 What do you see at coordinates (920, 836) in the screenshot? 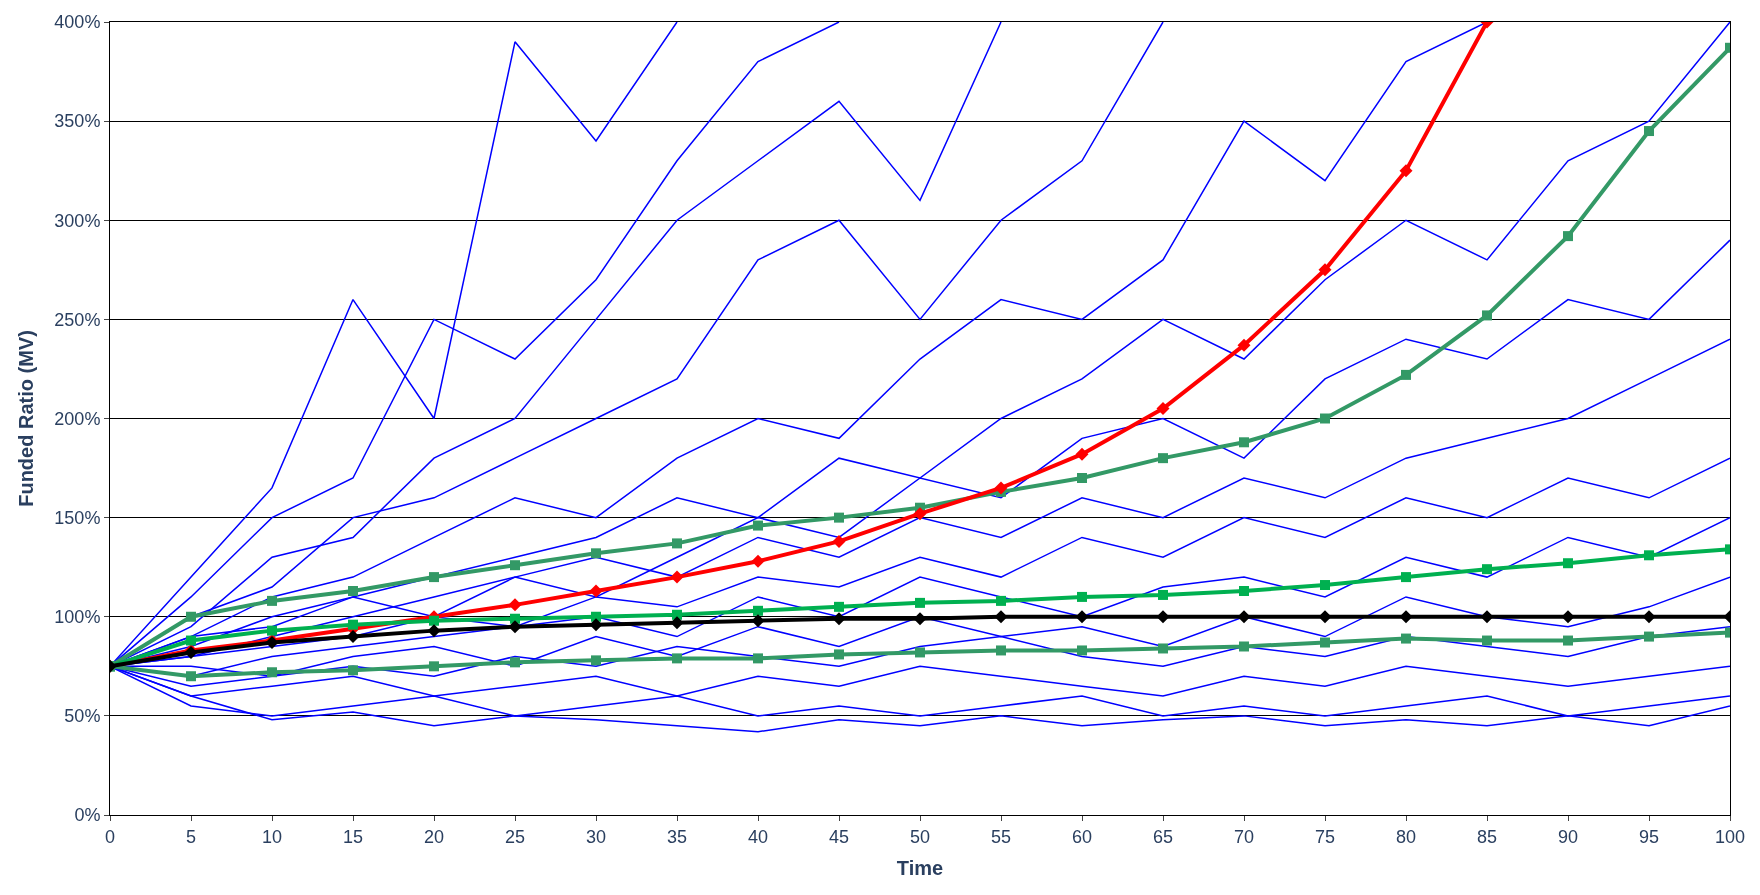
I see `x-tick-label: 50` at bounding box center [920, 836].